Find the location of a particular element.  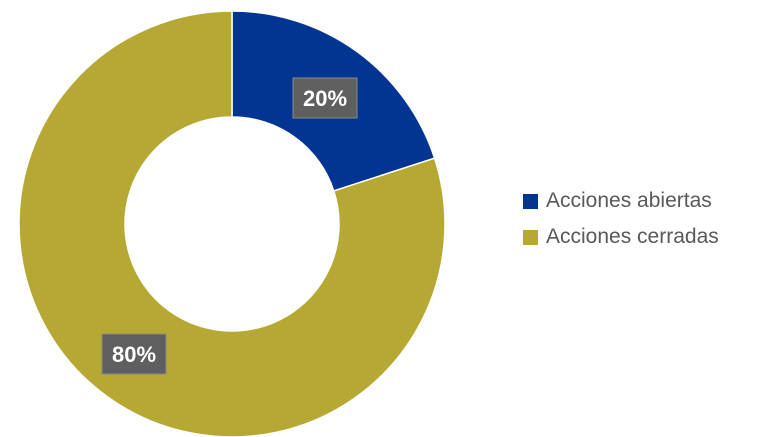

data-label-acciones-abiertas-text: 20% is located at coordinates (325, 98).